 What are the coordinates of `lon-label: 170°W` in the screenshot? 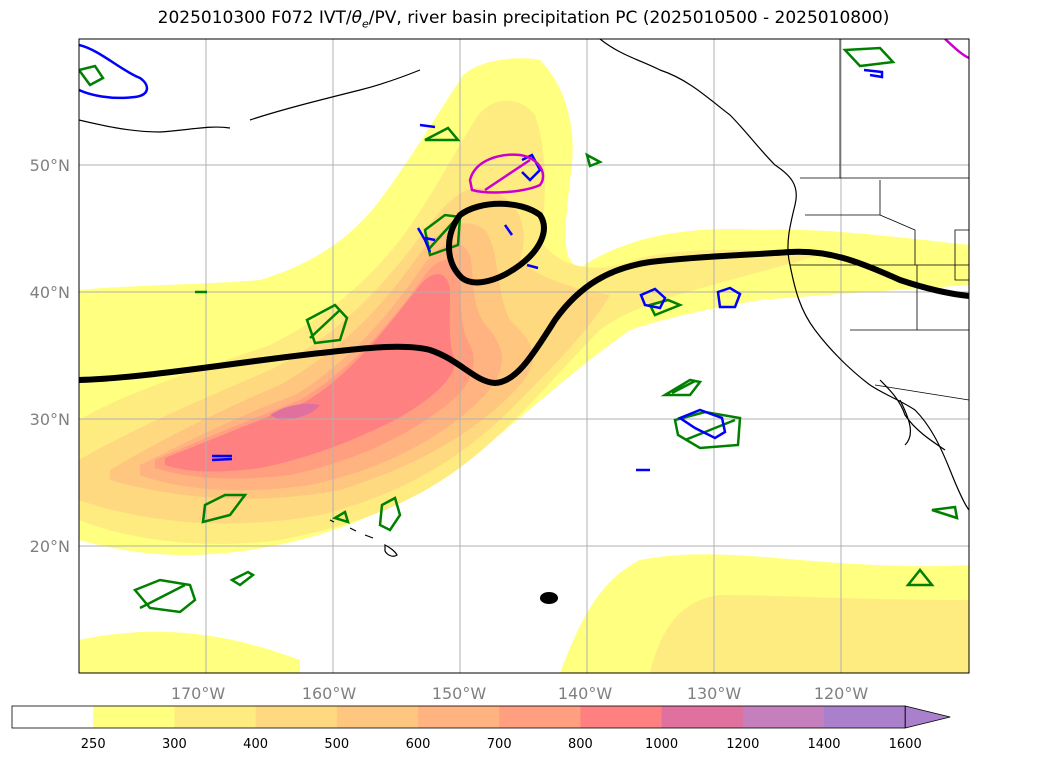 It's located at (198, 693).